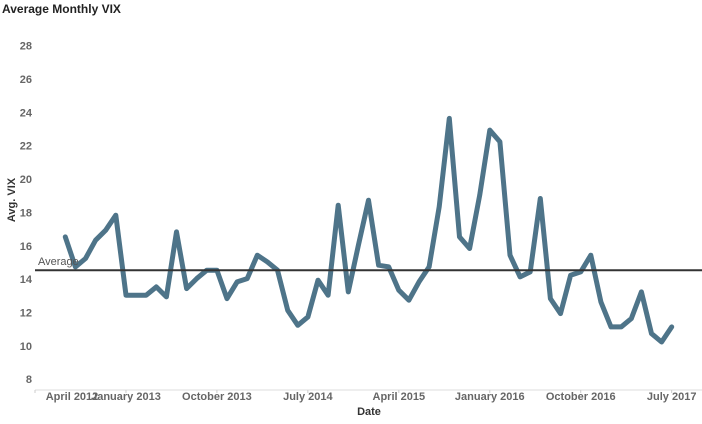 This screenshot has height=424, width=702. Describe the element at coordinates (26, 147) in the screenshot. I see `y-tick-label: 22` at that location.